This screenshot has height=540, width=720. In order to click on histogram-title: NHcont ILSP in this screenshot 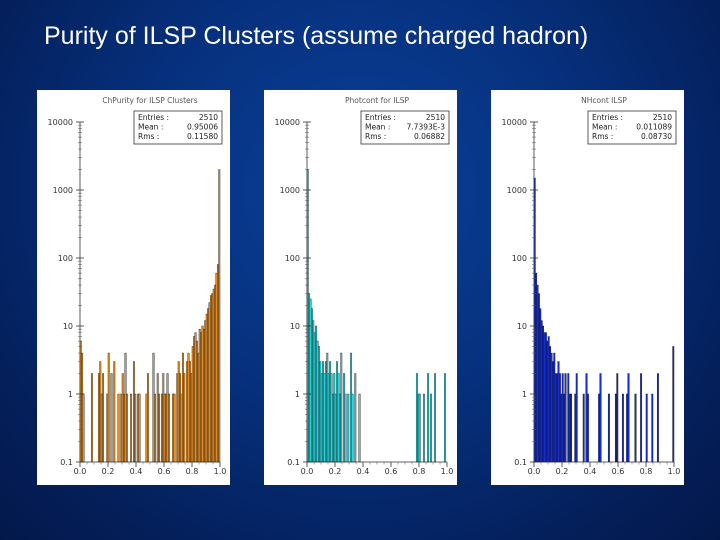, I will do `click(604, 100)`.